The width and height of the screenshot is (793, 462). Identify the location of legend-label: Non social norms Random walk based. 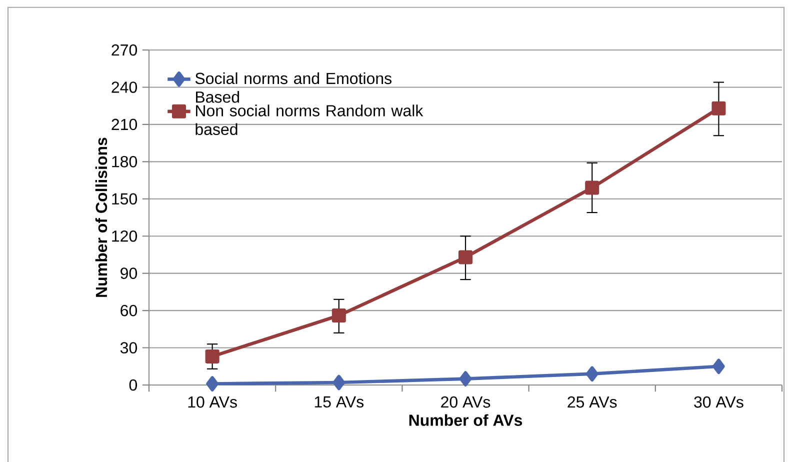
(310, 120).